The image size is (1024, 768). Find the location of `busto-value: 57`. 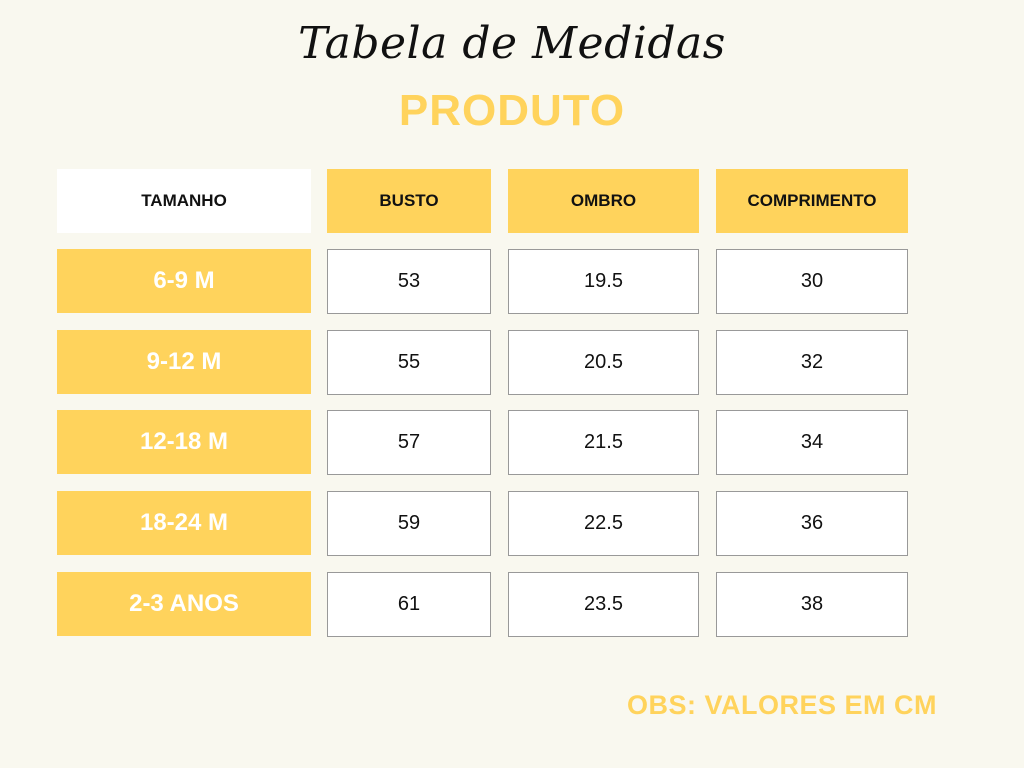

busto-value: 57 is located at coordinates (409, 442).